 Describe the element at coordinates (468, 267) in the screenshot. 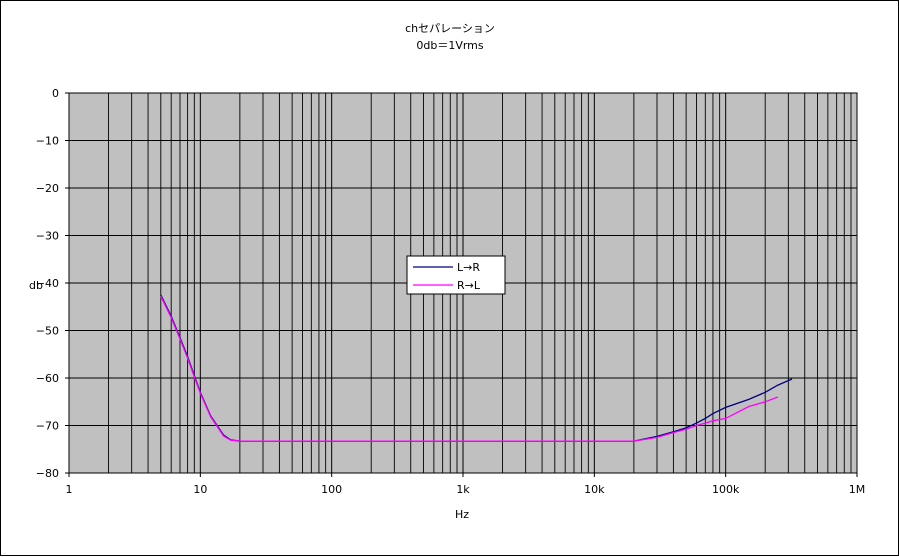

I see `legend-label-l-to-r: L→R` at that location.